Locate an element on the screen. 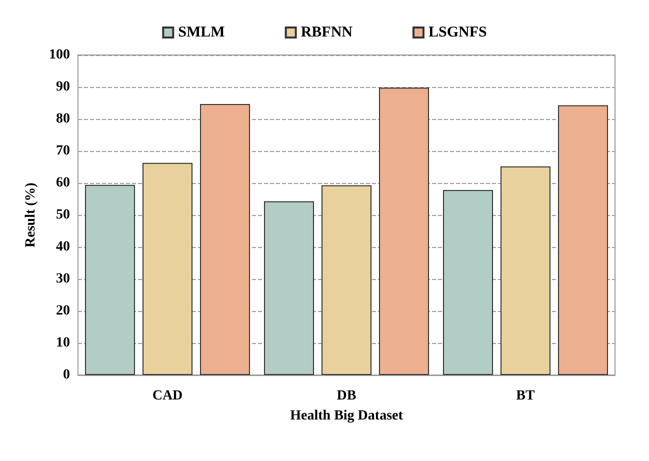  y-tick-label: 40 is located at coordinates (63, 247).